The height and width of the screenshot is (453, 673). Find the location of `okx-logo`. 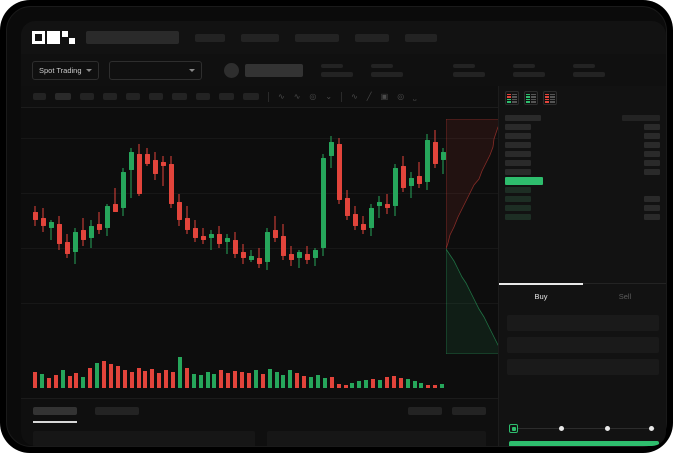

okx-logo is located at coordinates (53, 37).